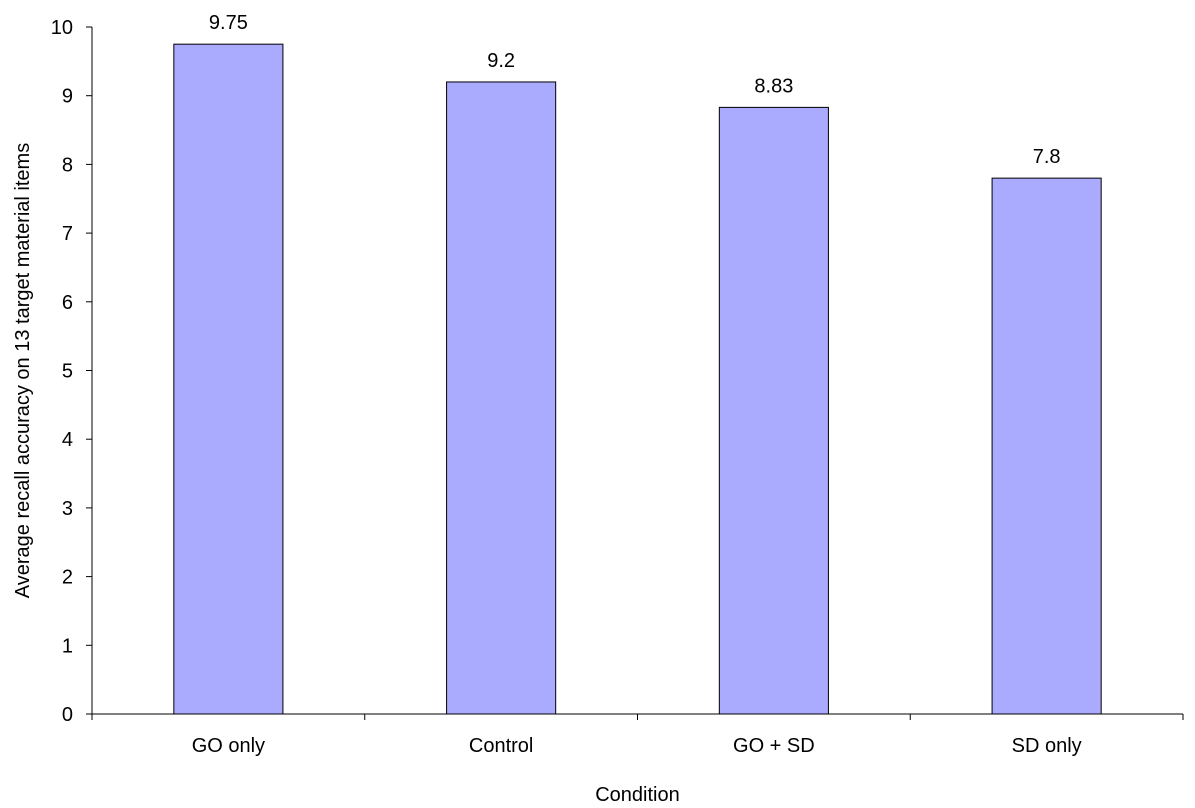  Describe the element at coordinates (67, 646) in the screenshot. I see `y-tick-label: 1` at that location.